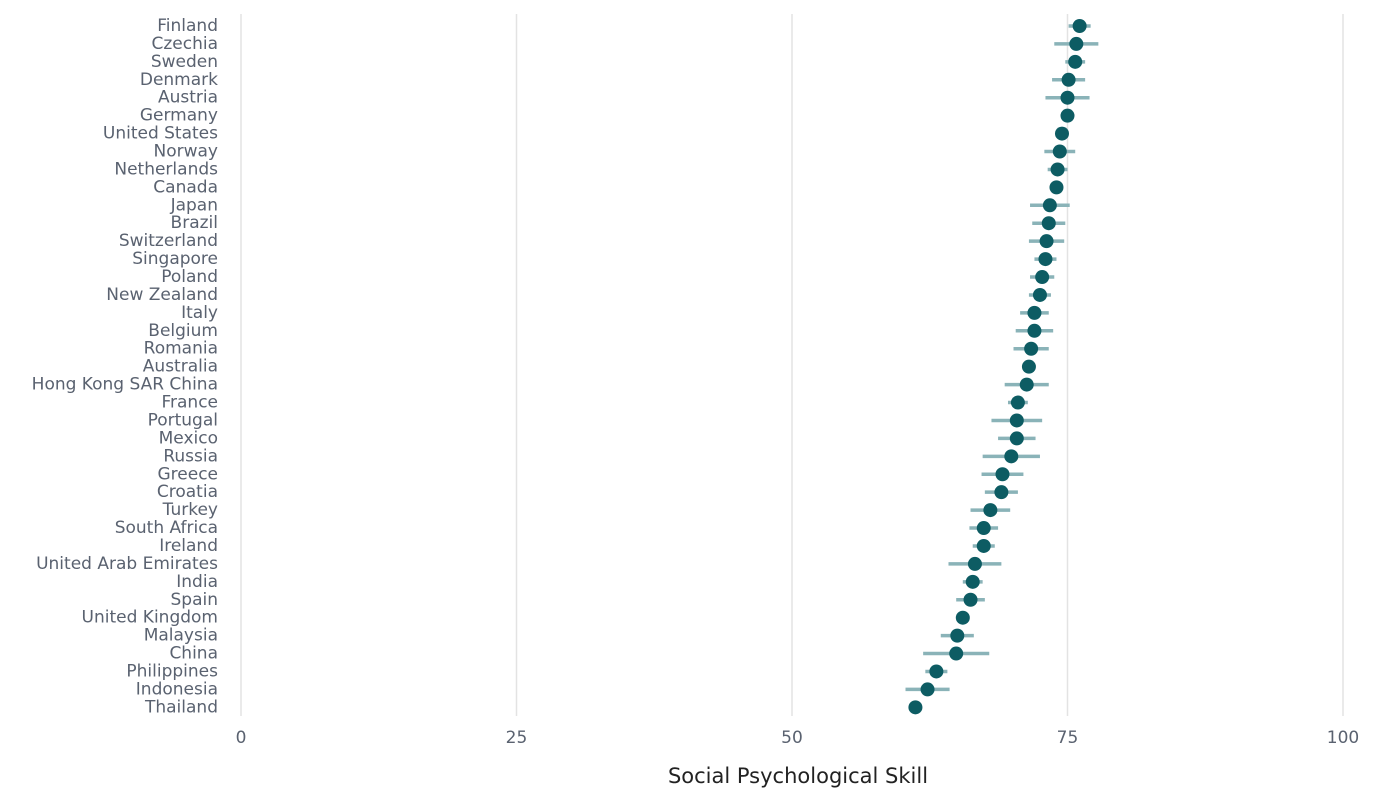 The height and width of the screenshot is (806, 1400). What do you see at coordinates (187, 474) in the screenshot?
I see `y-tick-label: Greece` at bounding box center [187, 474].